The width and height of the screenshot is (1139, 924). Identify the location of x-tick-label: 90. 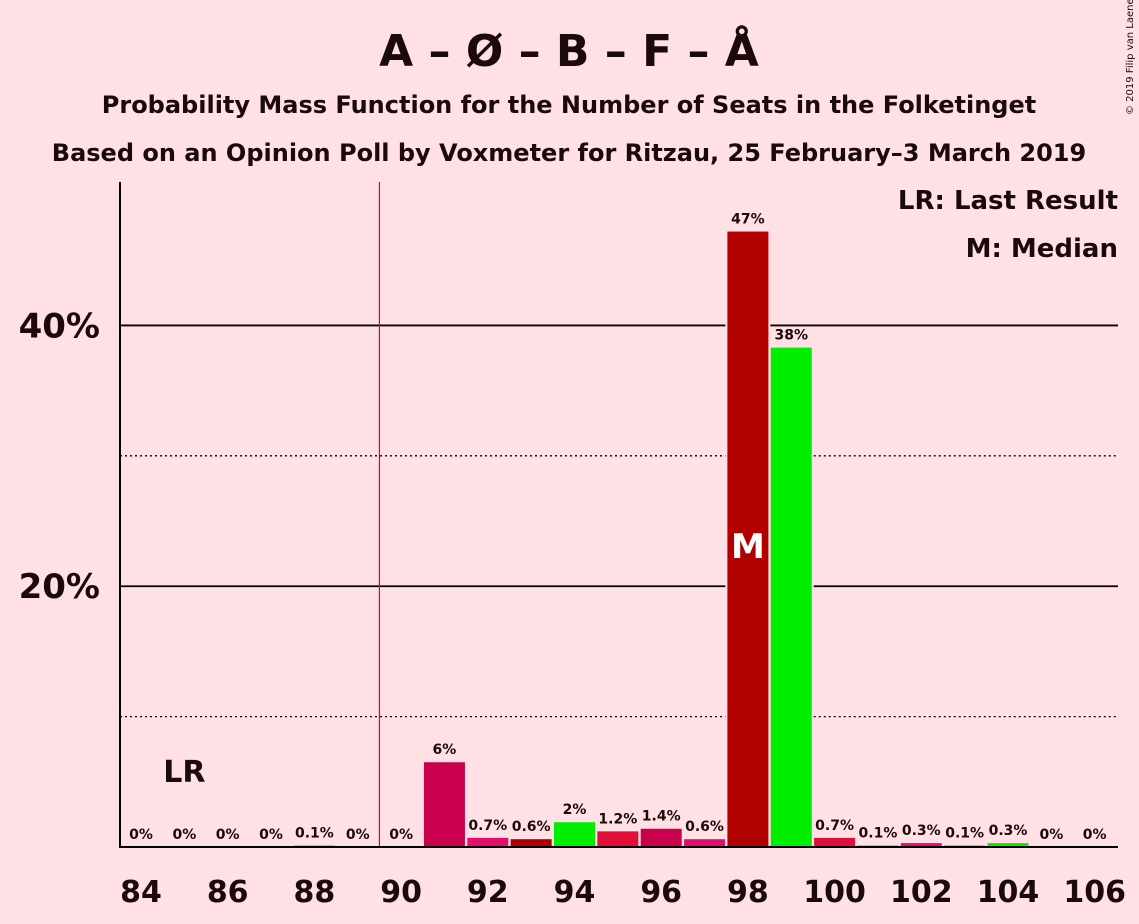
(401, 892).